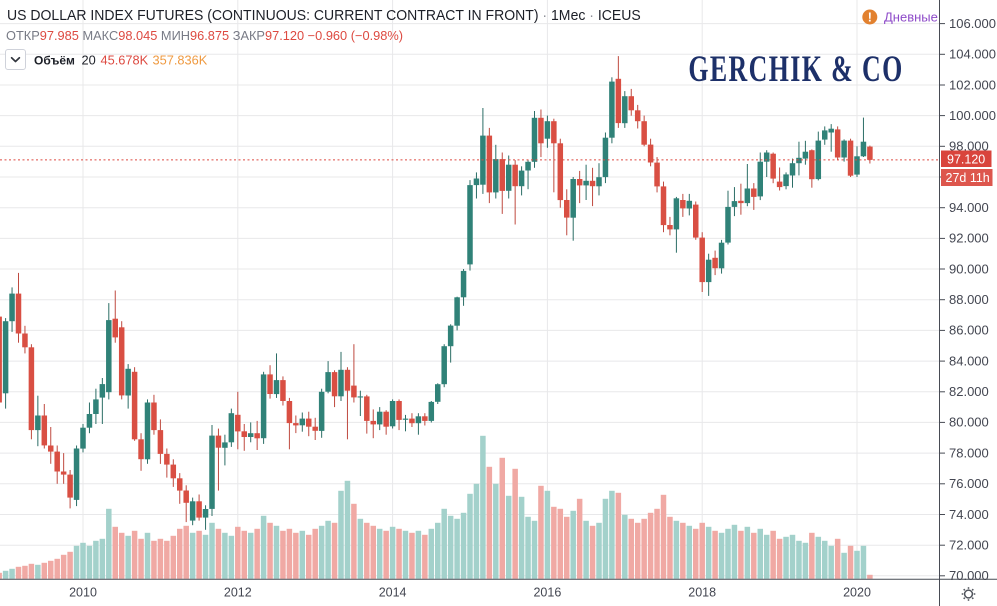  Describe the element at coordinates (972, 54) in the screenshot. I see `svg-text: 104.000` at that location.